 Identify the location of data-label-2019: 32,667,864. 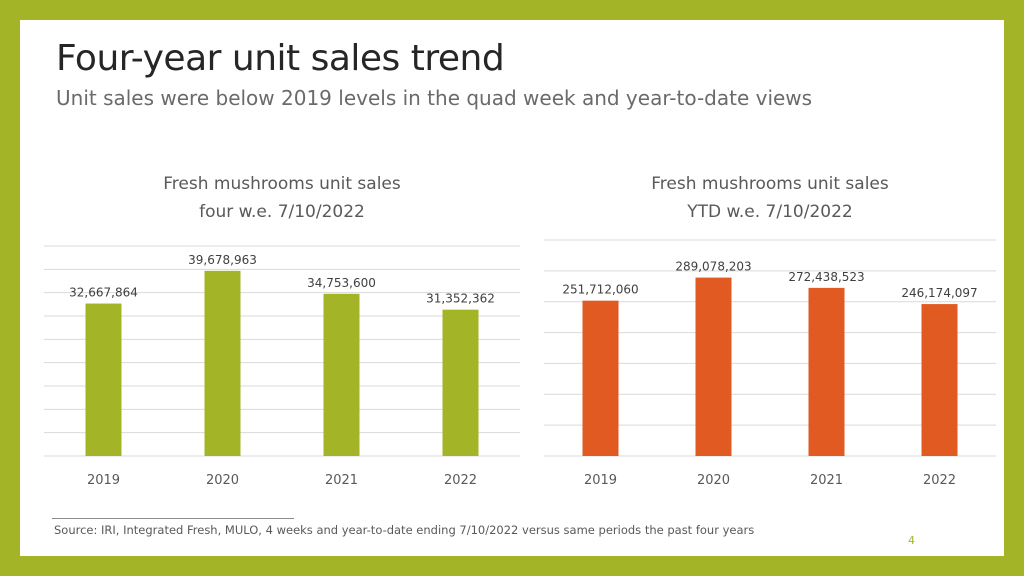
(103, 293).